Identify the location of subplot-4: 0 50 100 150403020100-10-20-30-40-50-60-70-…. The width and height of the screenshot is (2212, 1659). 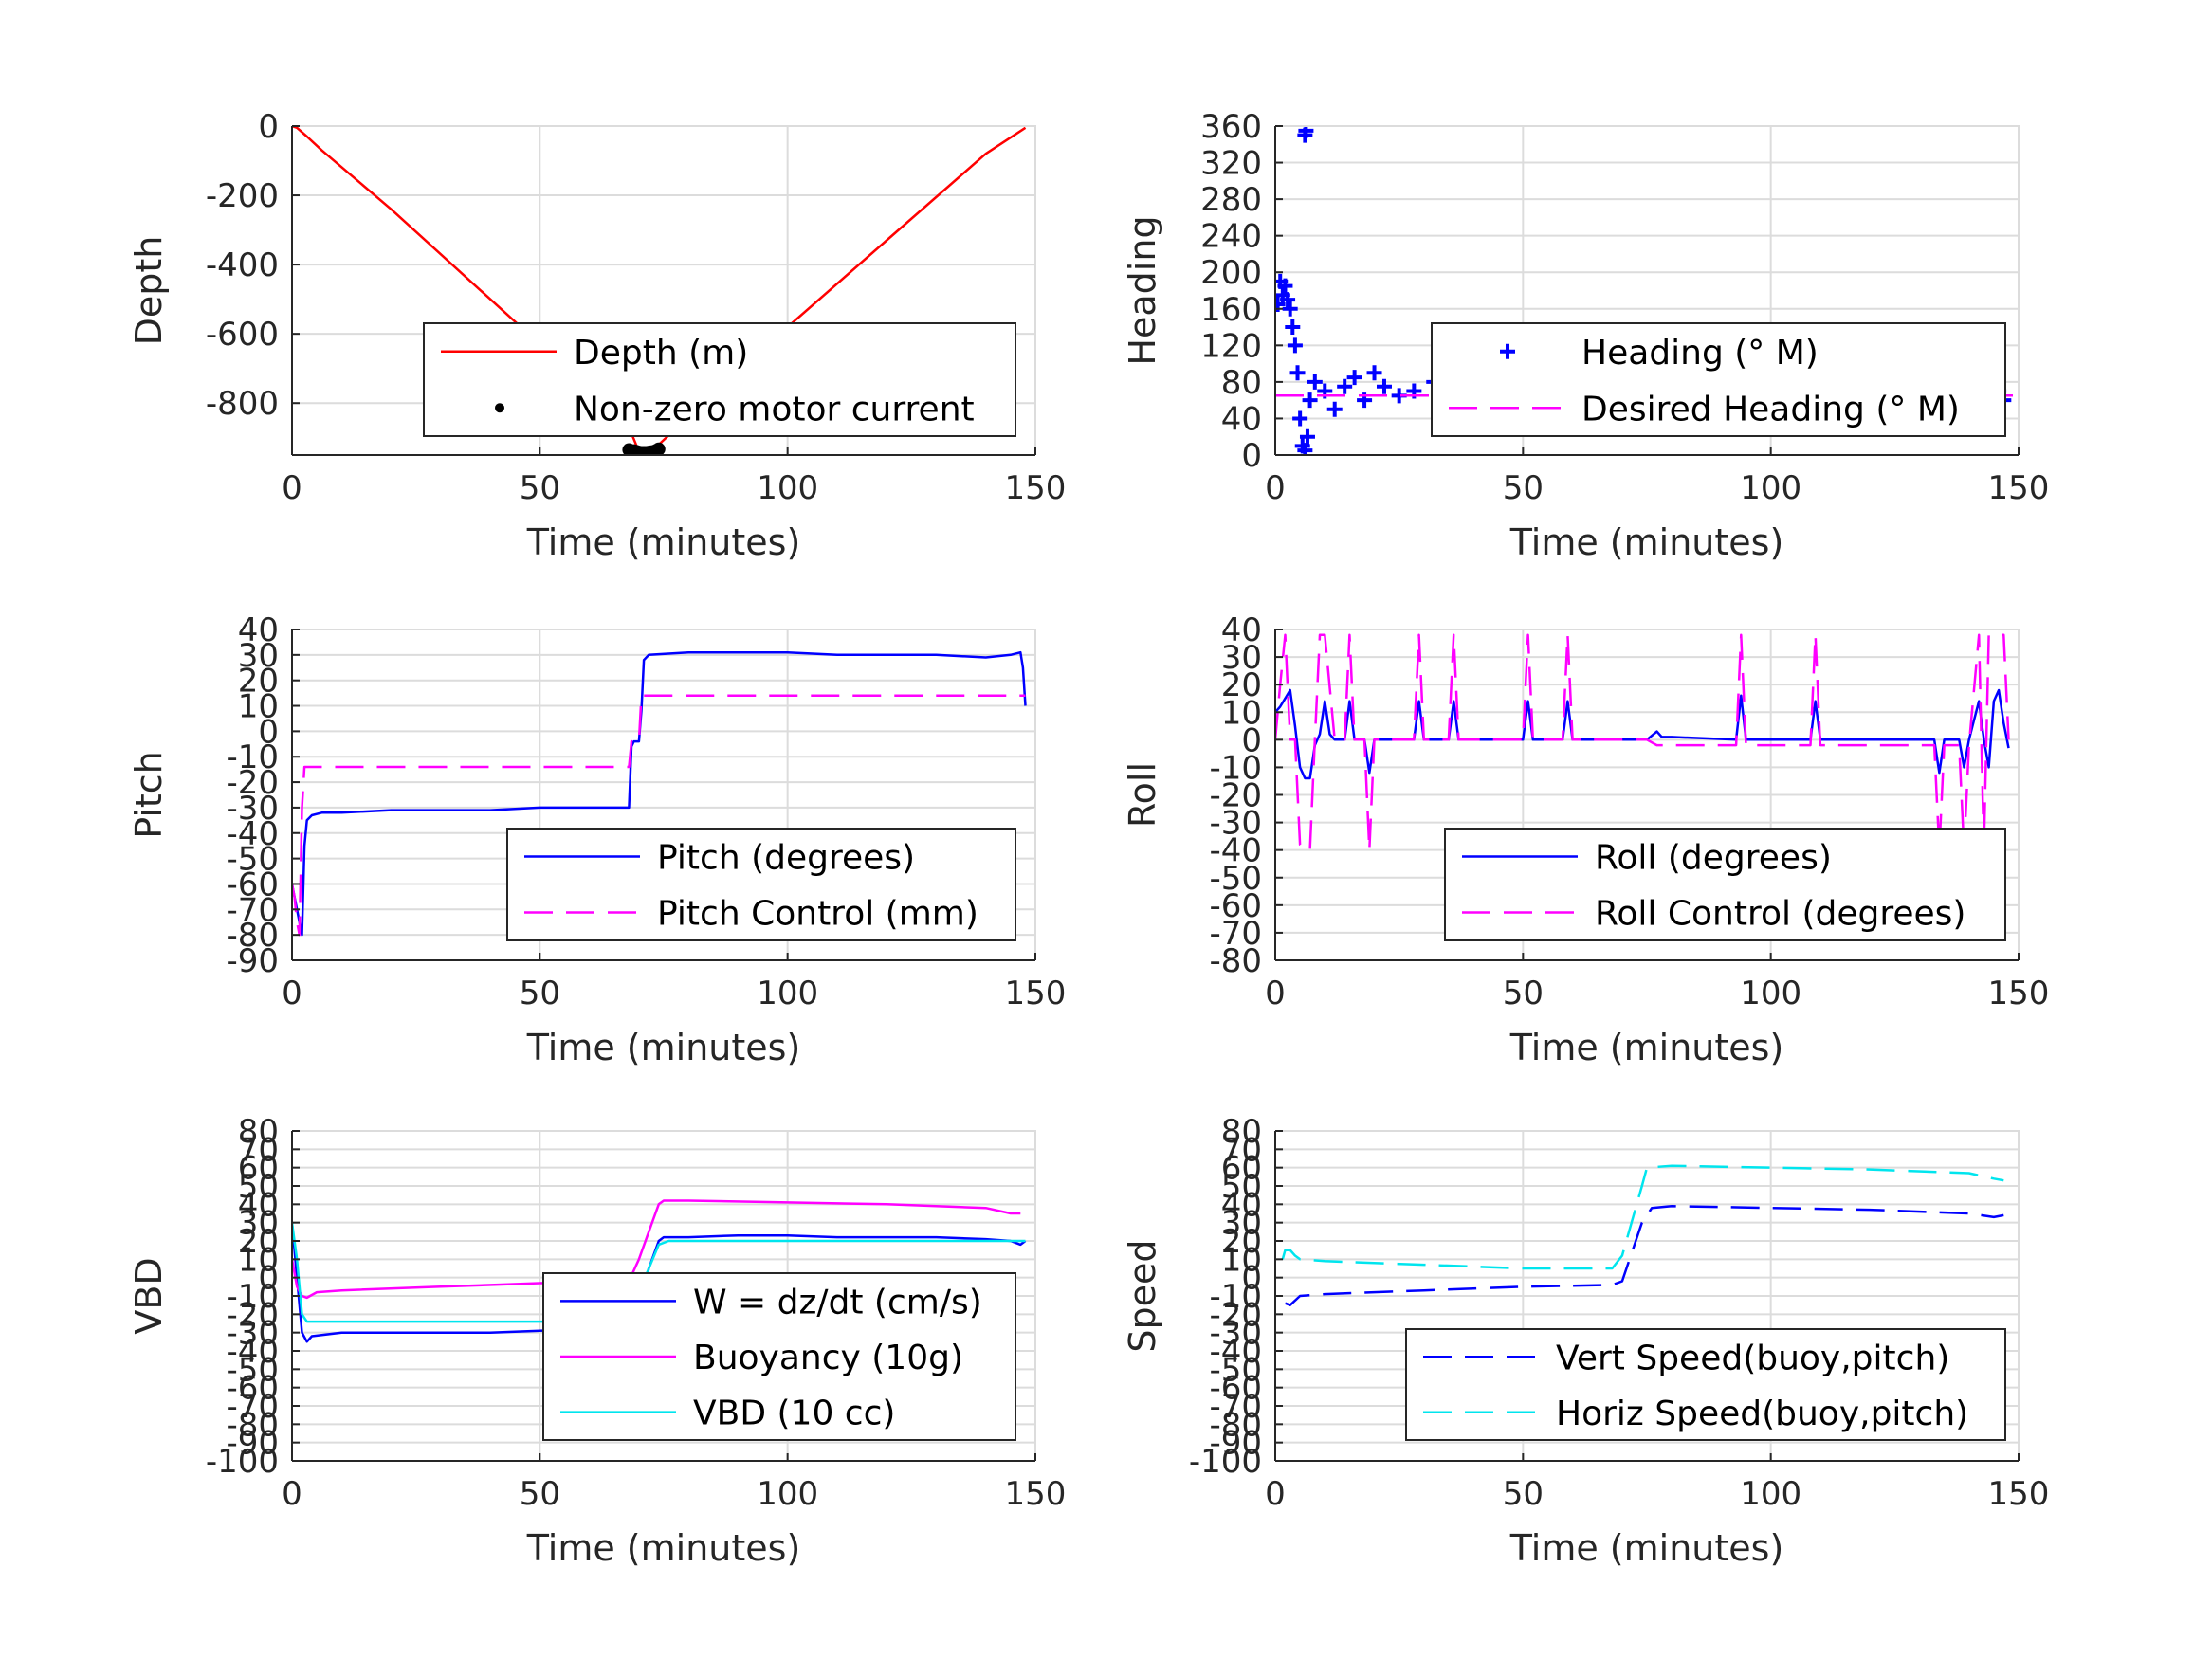
(1585, 839).